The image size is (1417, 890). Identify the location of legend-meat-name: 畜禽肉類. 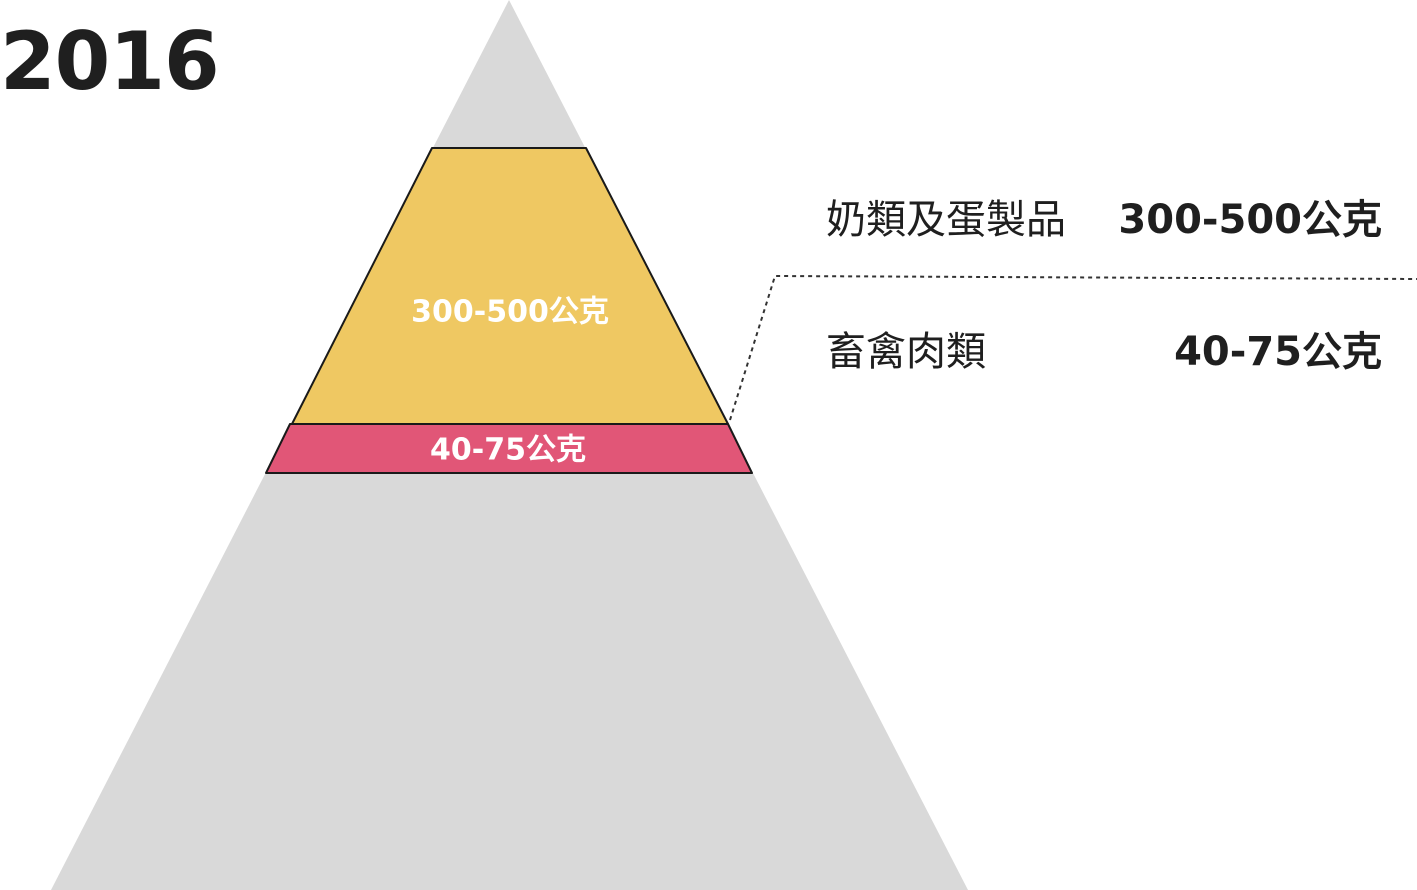
(906, 352).